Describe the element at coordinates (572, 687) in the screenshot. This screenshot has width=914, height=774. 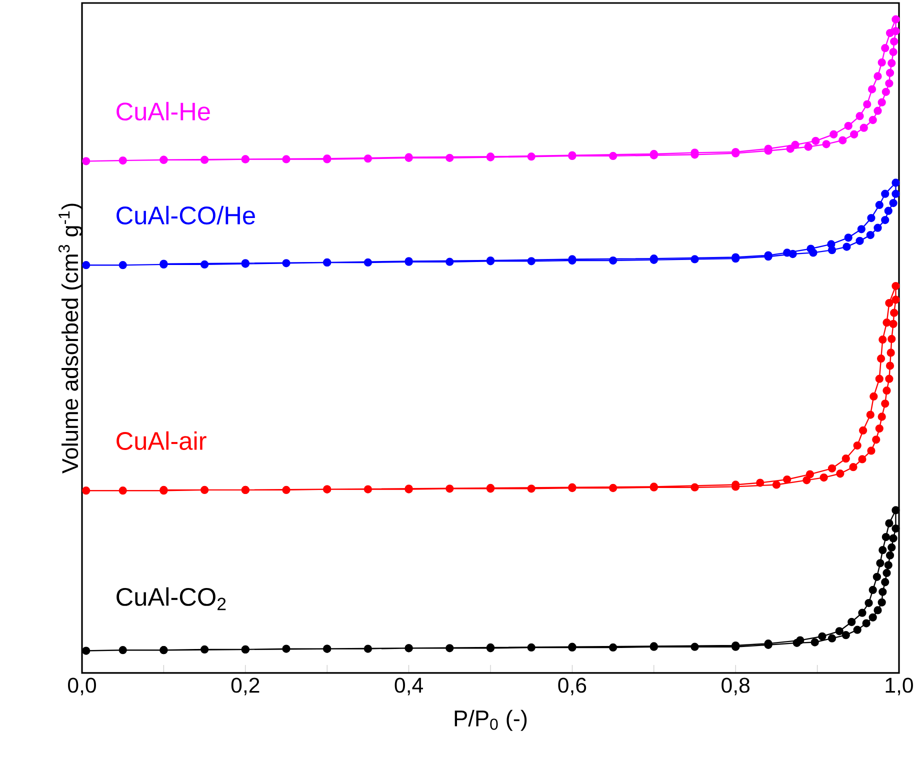
I see `x-tick-label: 0,6` at that location.